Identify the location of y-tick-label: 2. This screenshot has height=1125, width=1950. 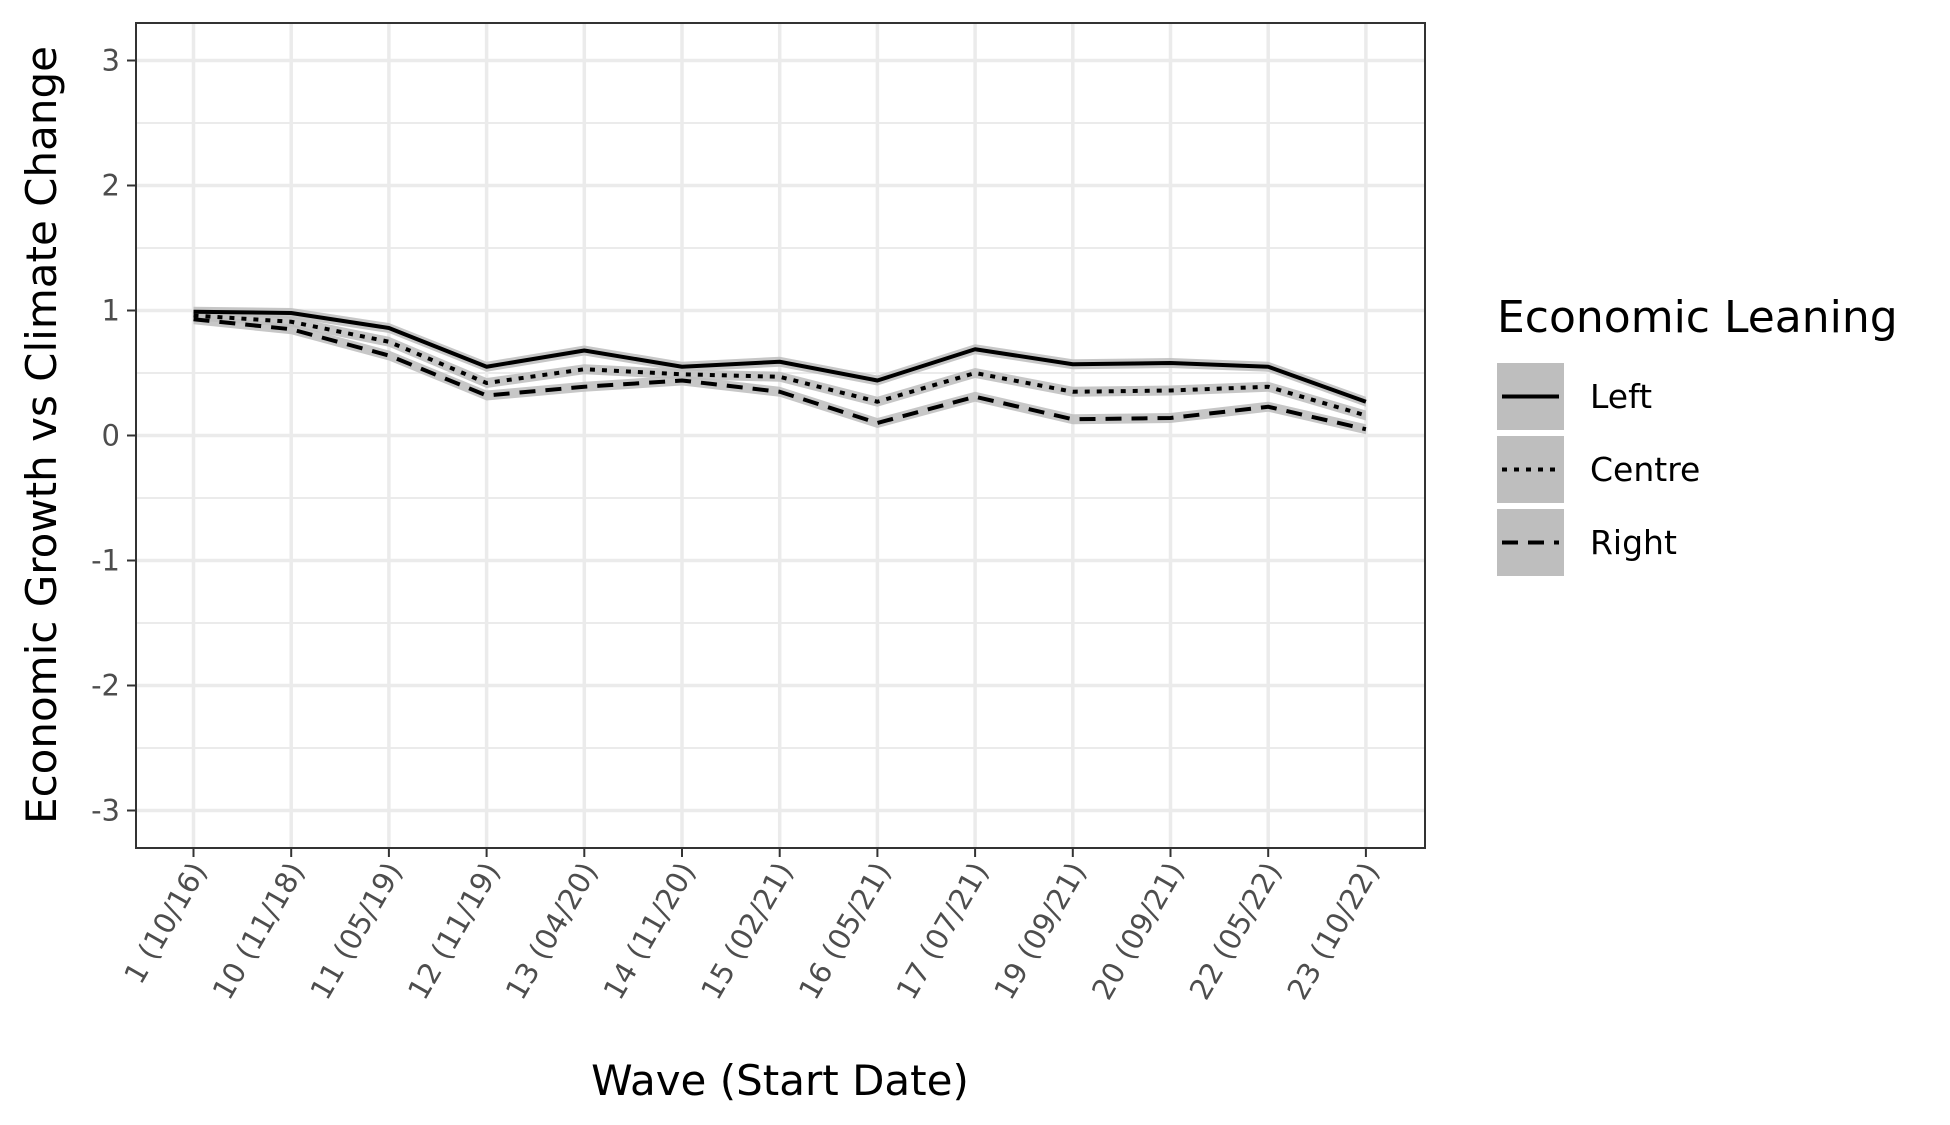
(111, 186).